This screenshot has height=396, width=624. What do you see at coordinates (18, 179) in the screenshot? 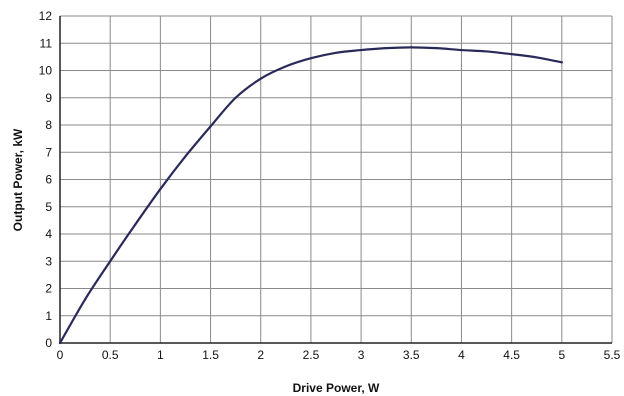
I see `y-axis-title: Output Power, kW` at bounding box center [18, 179].